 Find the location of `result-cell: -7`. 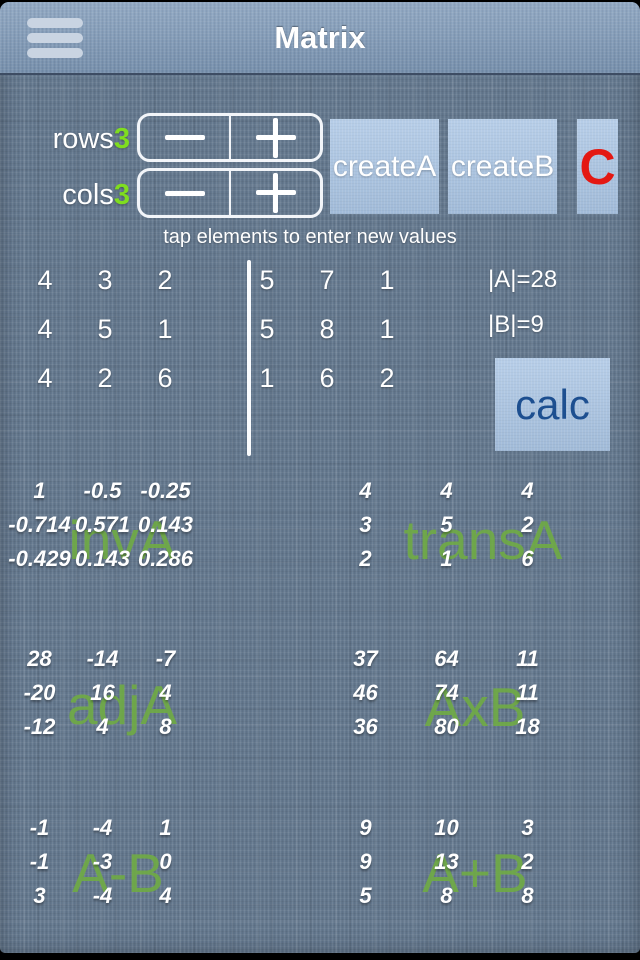

result-cell: -7 is located at coordinates (165, 658).